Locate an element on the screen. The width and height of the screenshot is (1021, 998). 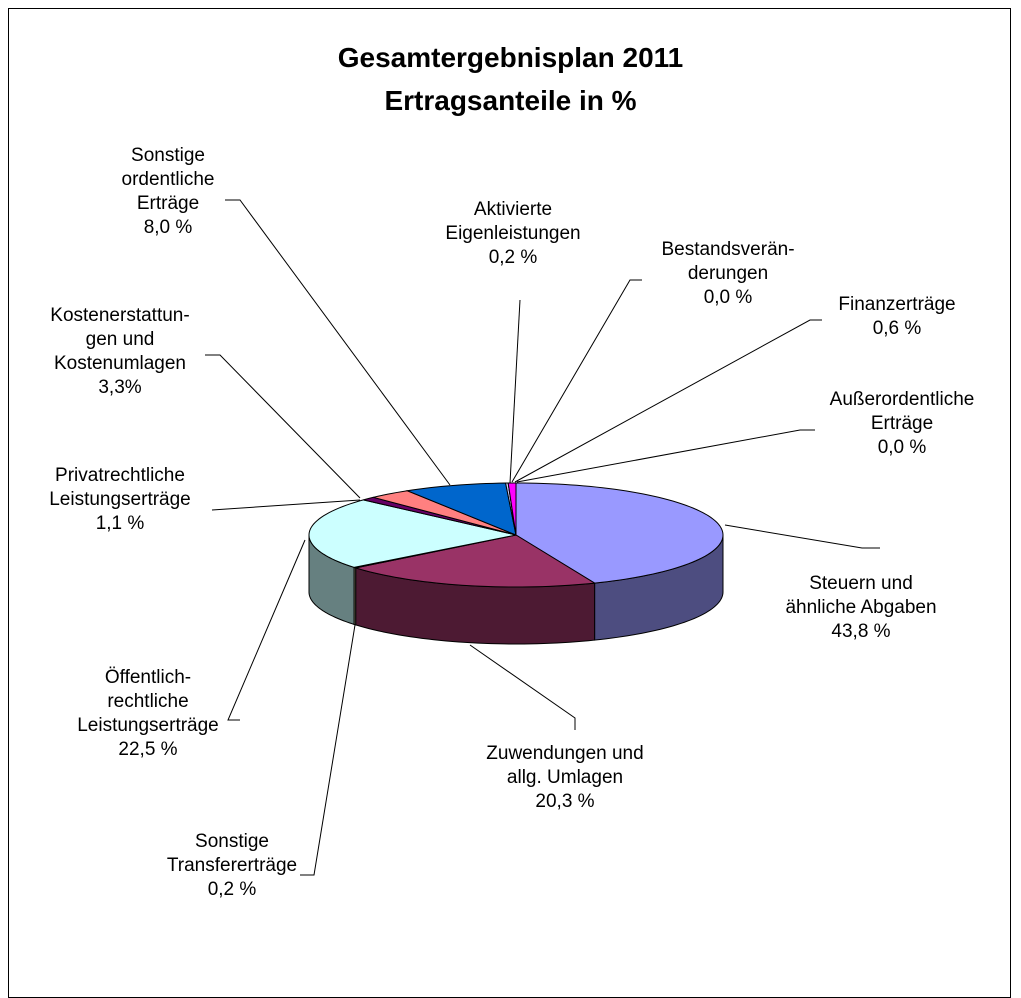
slice-label: Sonstige ordentliche Erträge 8,0 % is located at coordinates (168, 192).